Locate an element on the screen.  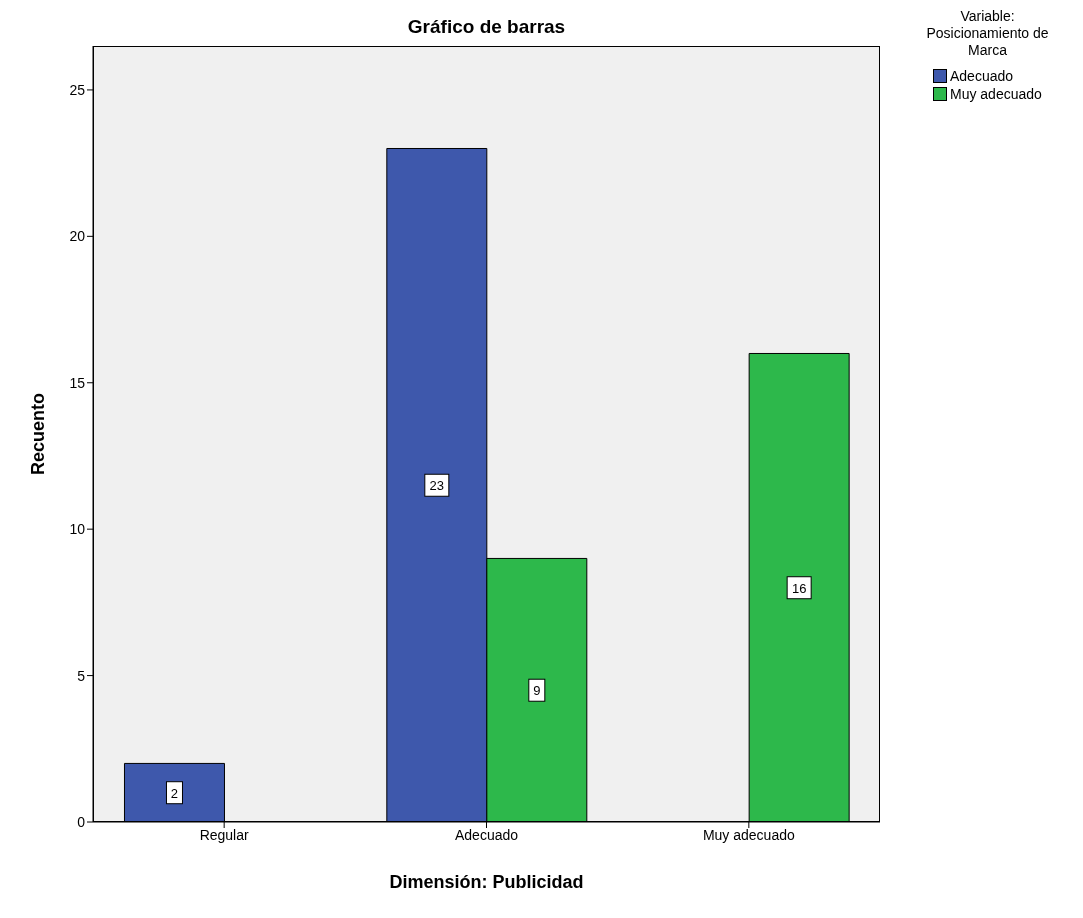
legend-label: Adecuado is located at coordinates (982, 76).